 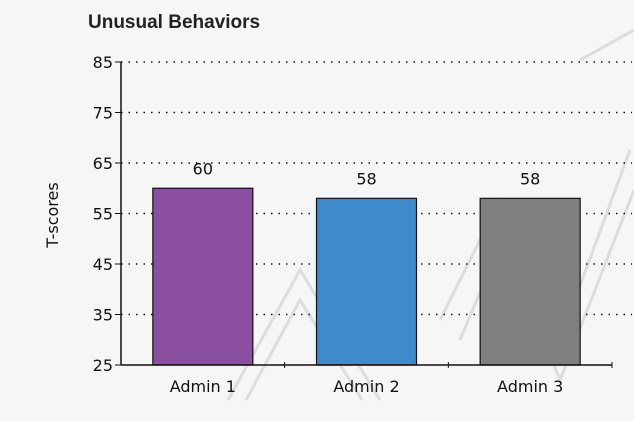 I want to click on y-tick-label: 55, so click(x=103, y=214).